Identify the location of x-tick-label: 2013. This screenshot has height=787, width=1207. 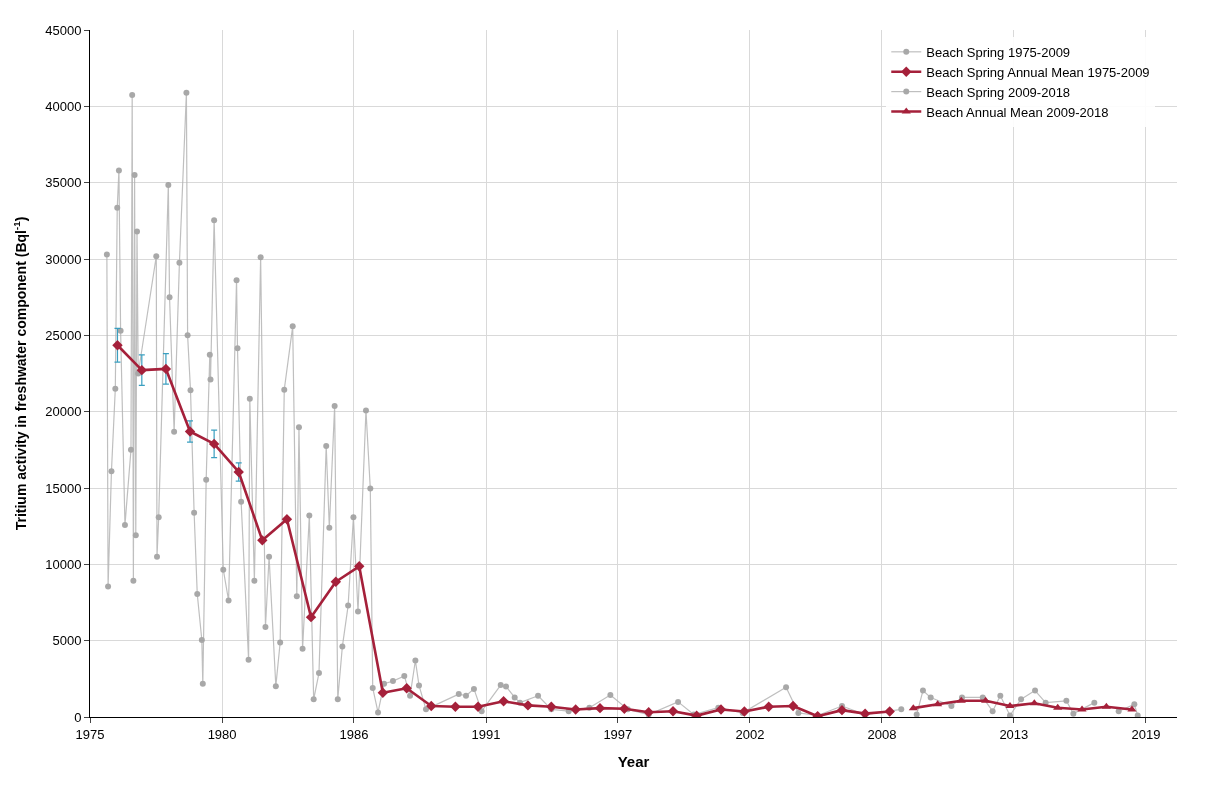
(1014, 734).